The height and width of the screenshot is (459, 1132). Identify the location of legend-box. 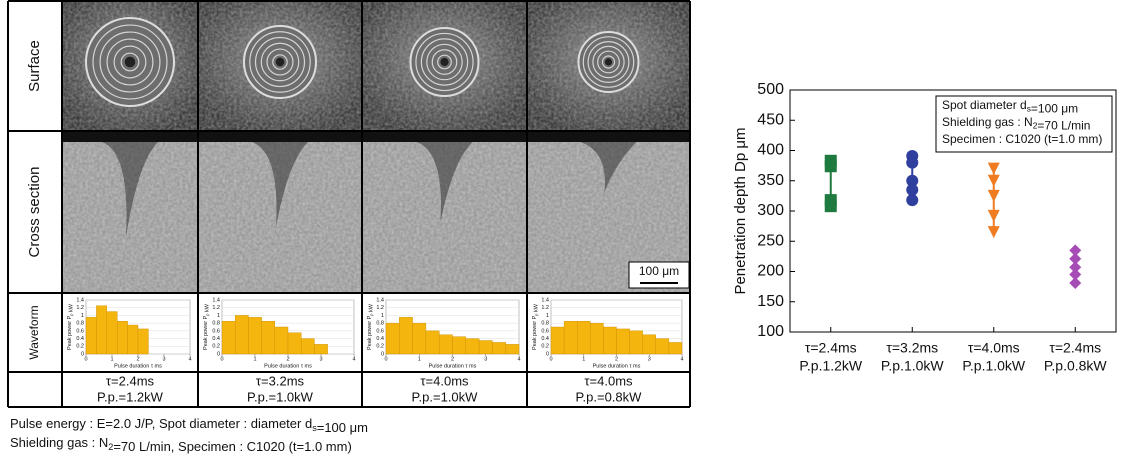
(1024, 124).